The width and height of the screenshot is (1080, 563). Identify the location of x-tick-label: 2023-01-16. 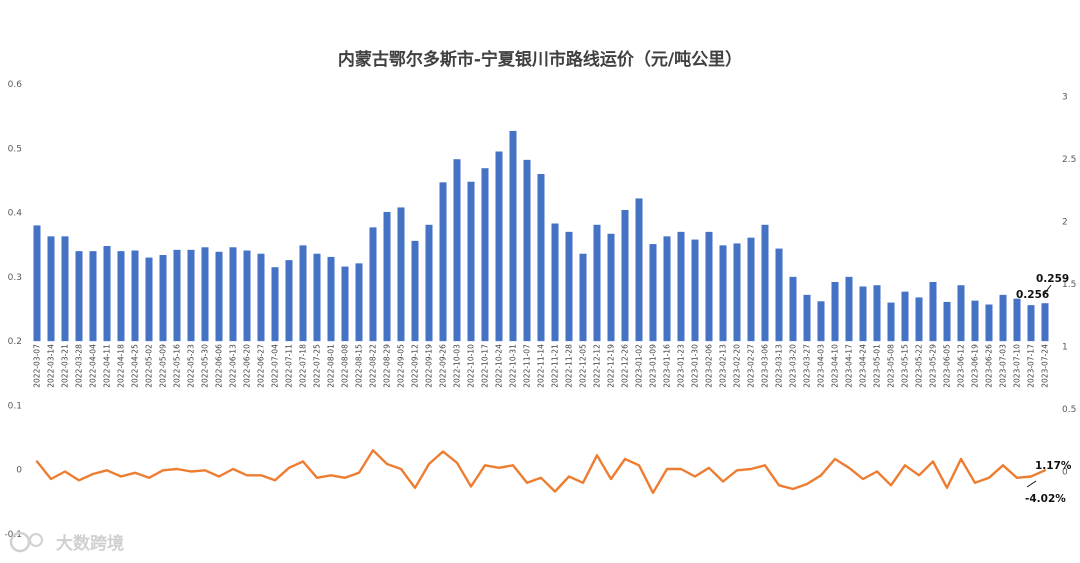
(667, 366).